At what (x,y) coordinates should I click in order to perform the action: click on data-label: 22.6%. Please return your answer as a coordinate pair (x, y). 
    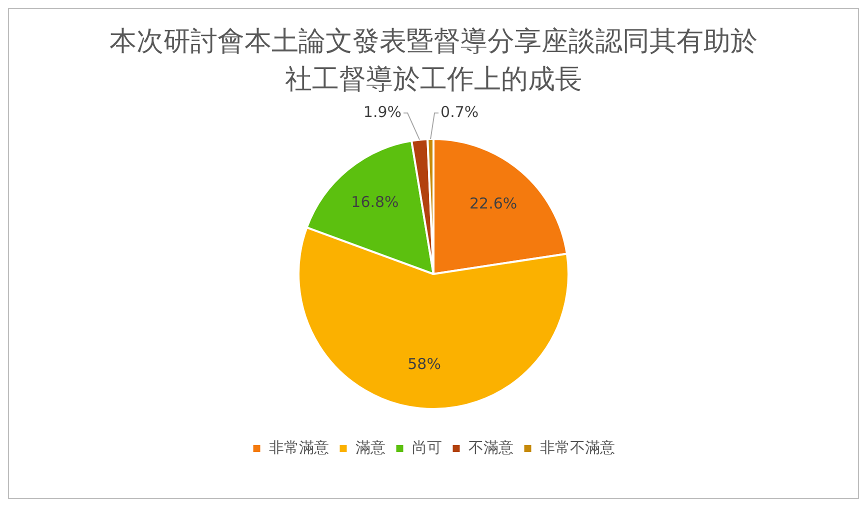
    Looking at the image, I should click on (494, 203).